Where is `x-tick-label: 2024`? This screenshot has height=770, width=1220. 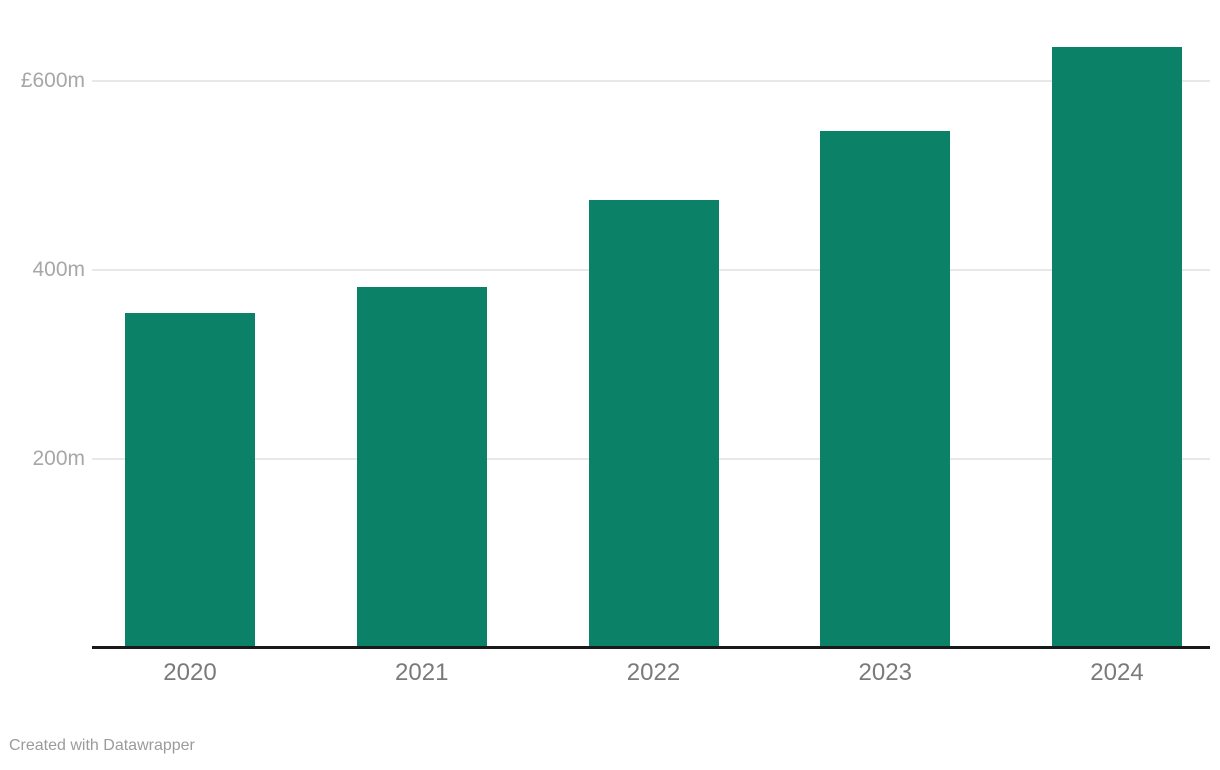 x-tick-label: 2024 is located at coordinates (1117, 672).